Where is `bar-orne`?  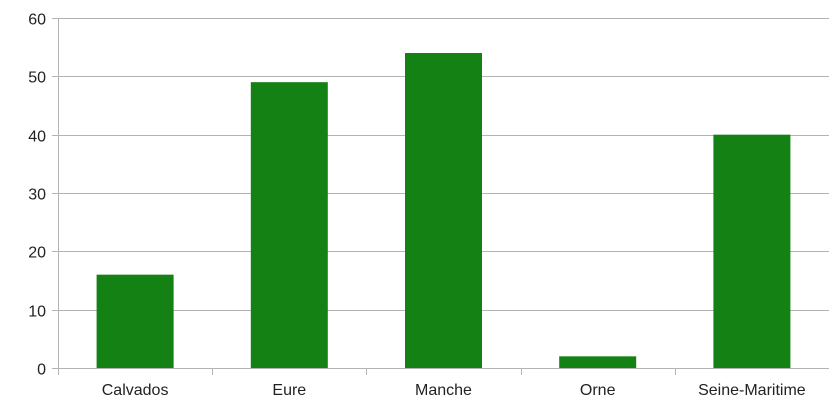 bar-orne is located at coordinates (598, 362).